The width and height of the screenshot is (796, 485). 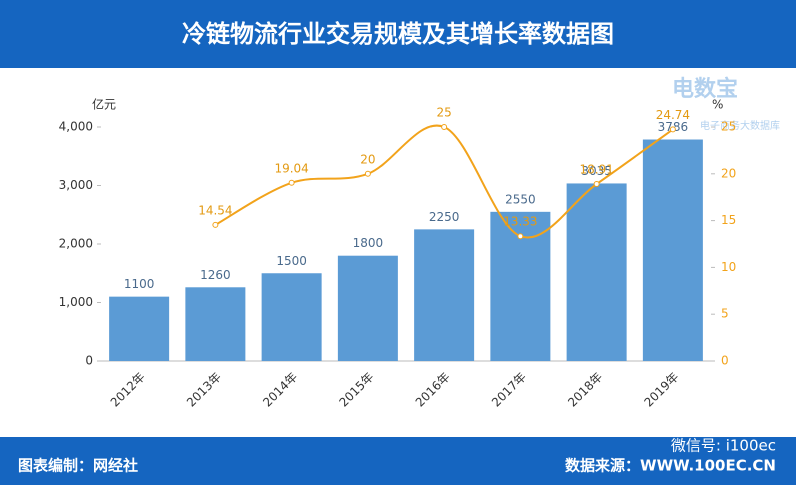 What do you see at coordinates (76, 244) in the screenshot?
I see `y-tick-label: 2,000` at bounding box center [76, 244].